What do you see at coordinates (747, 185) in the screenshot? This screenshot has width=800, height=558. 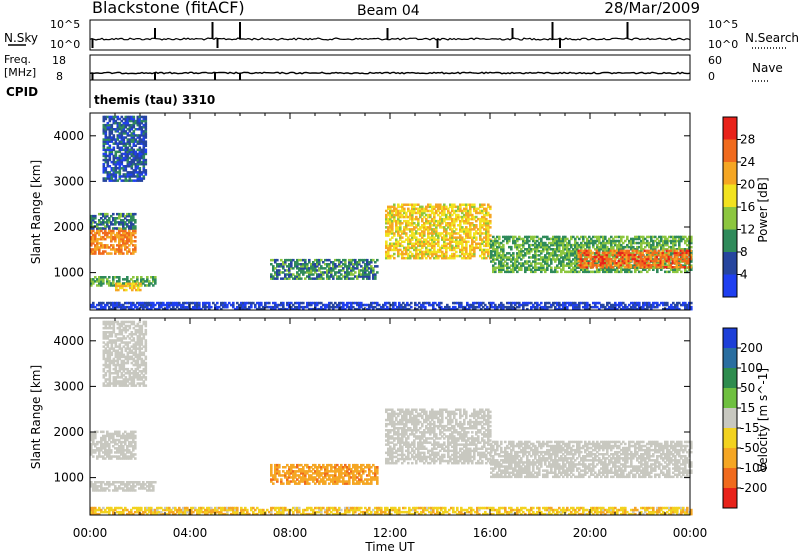 I see `colorbar-tick-label: 20` at bounding box center [747, 185].